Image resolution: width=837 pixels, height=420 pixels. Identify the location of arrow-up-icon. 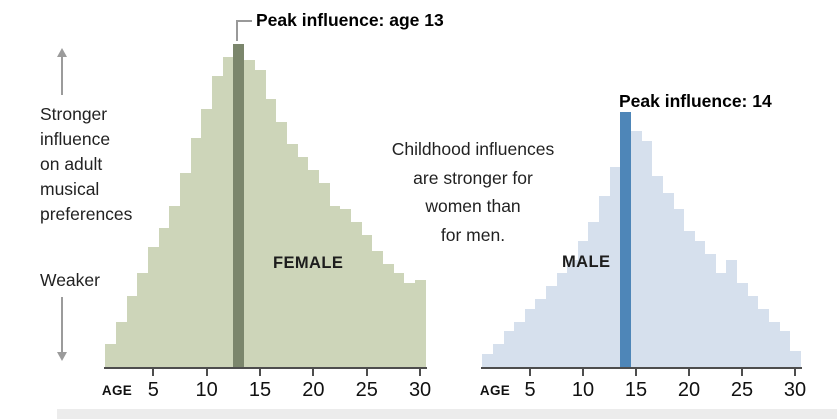
(62, 52).